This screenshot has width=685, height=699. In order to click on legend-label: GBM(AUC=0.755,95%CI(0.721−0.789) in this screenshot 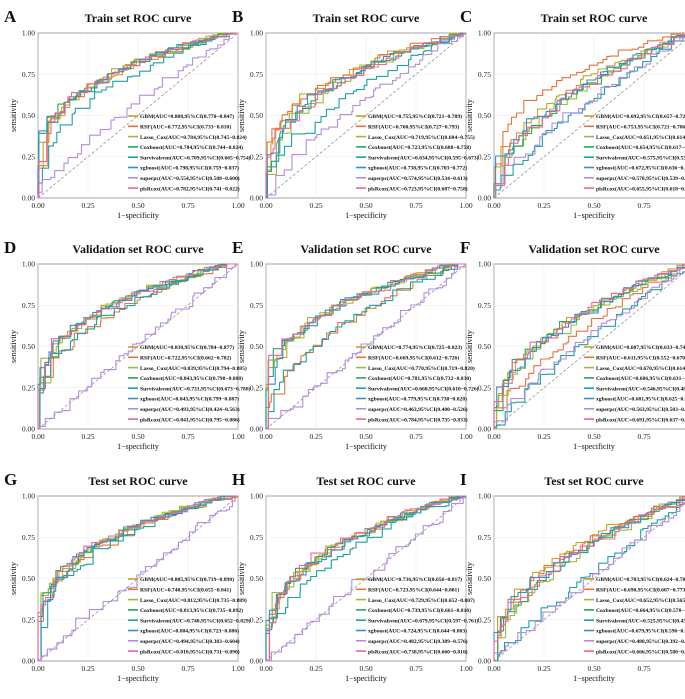, I will do `click(415, 116)`.